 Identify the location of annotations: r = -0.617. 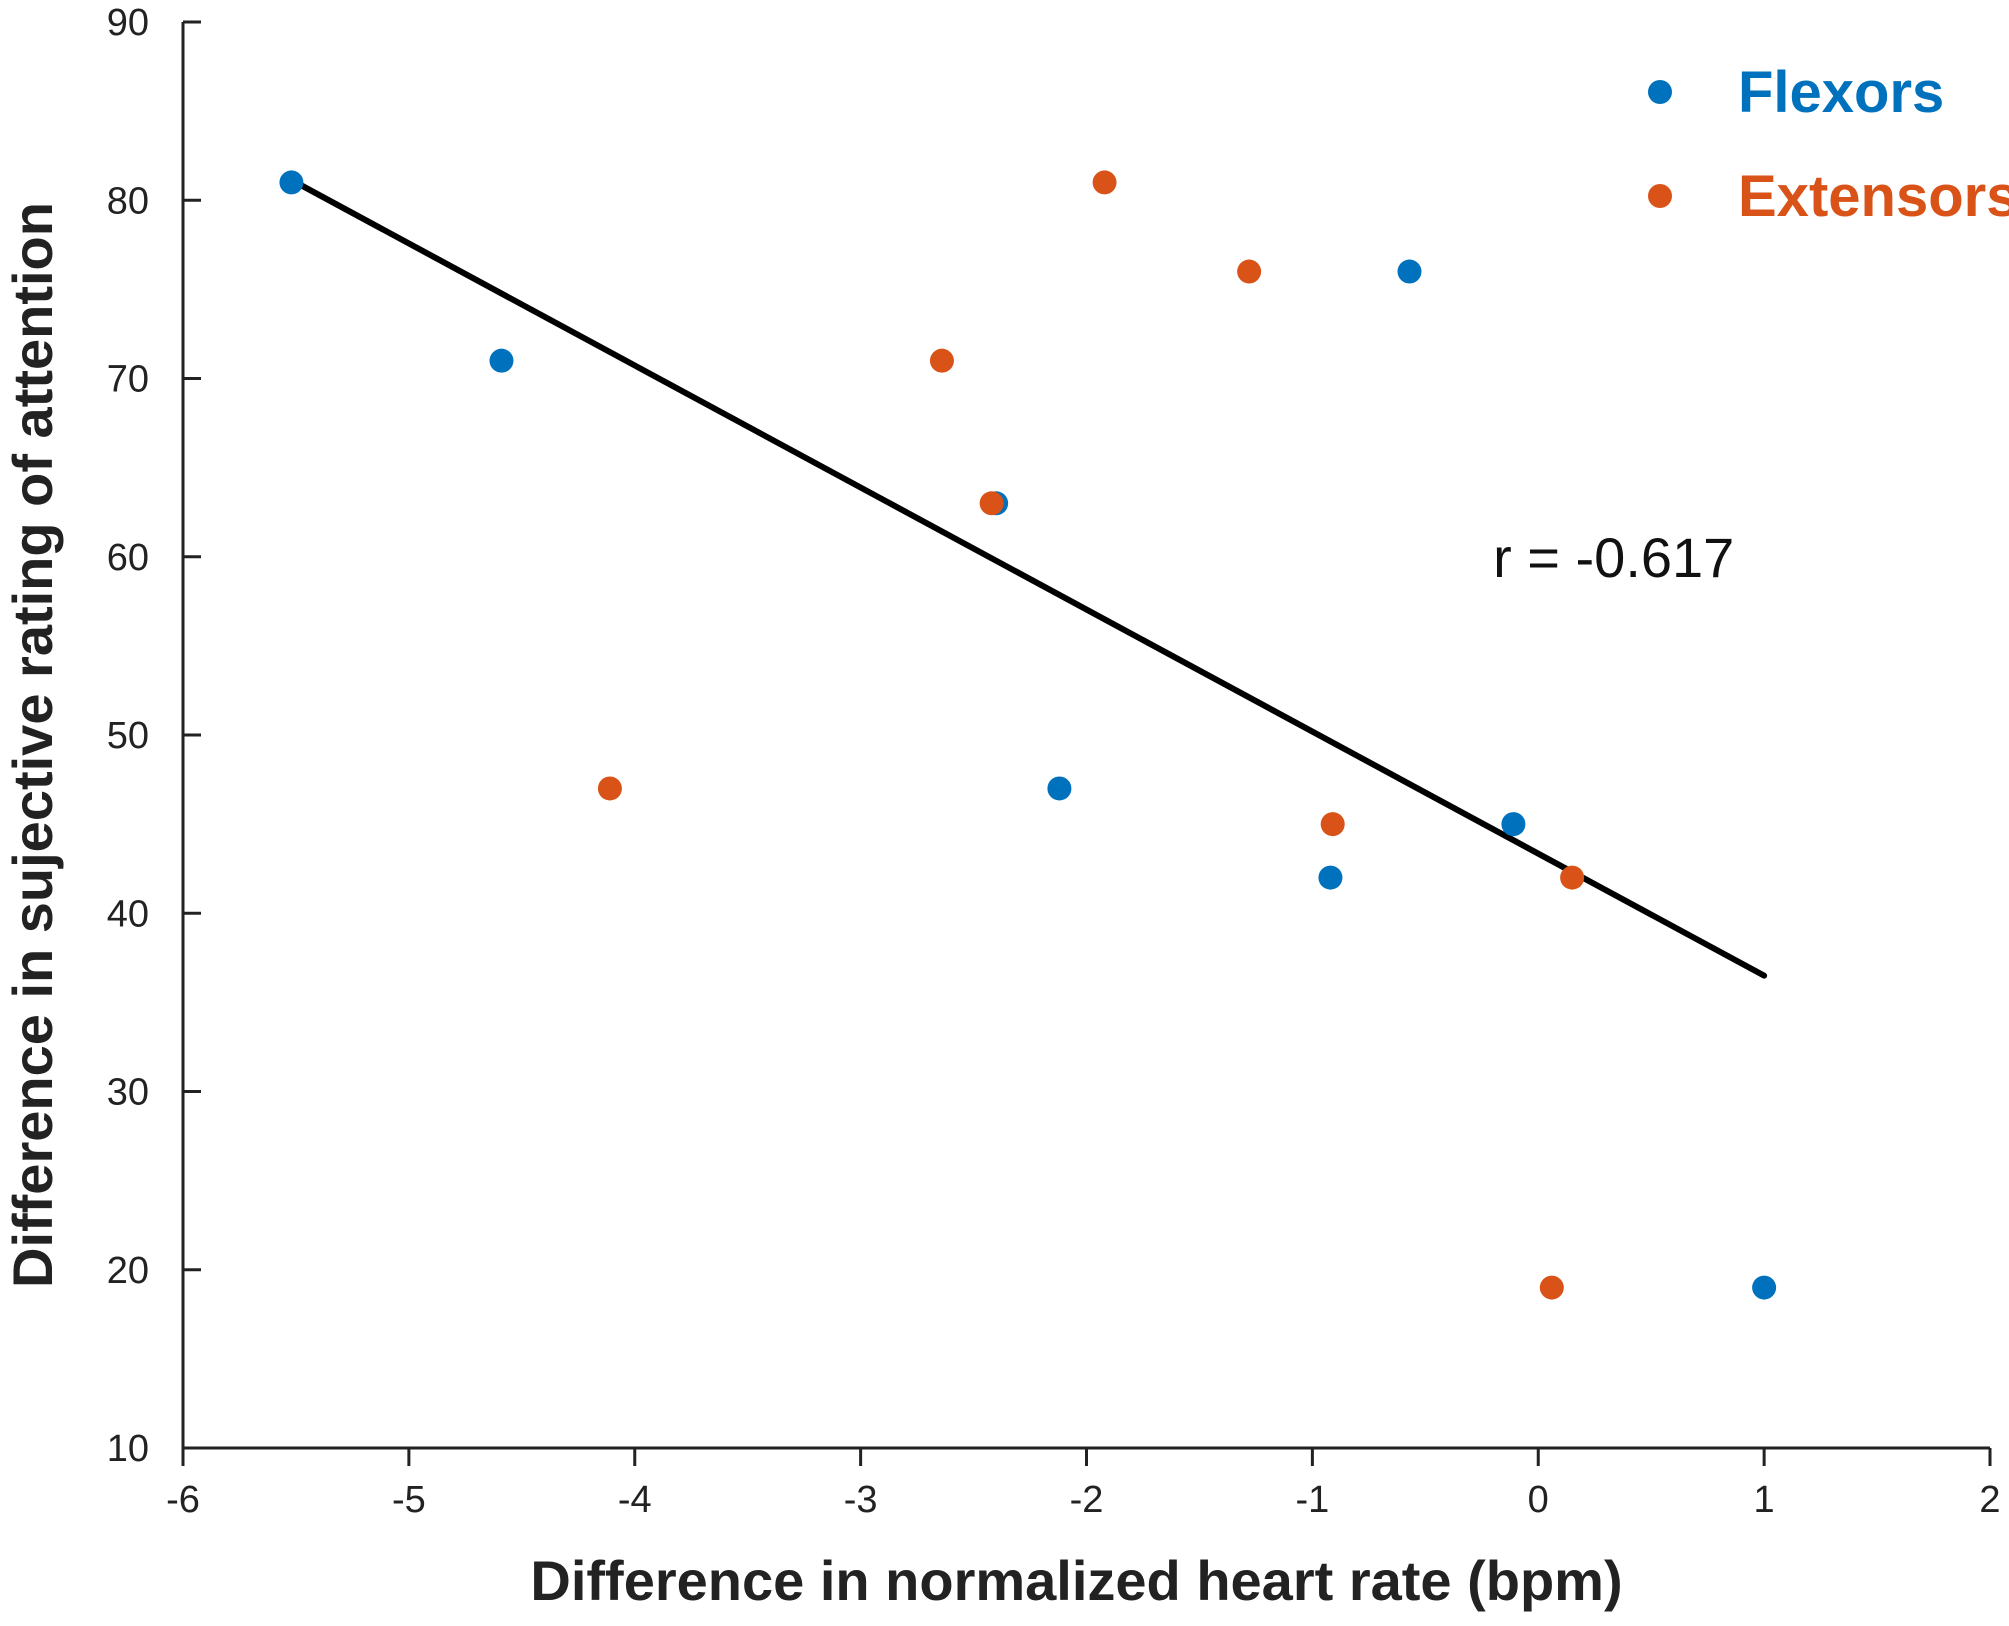
(1613, 557).